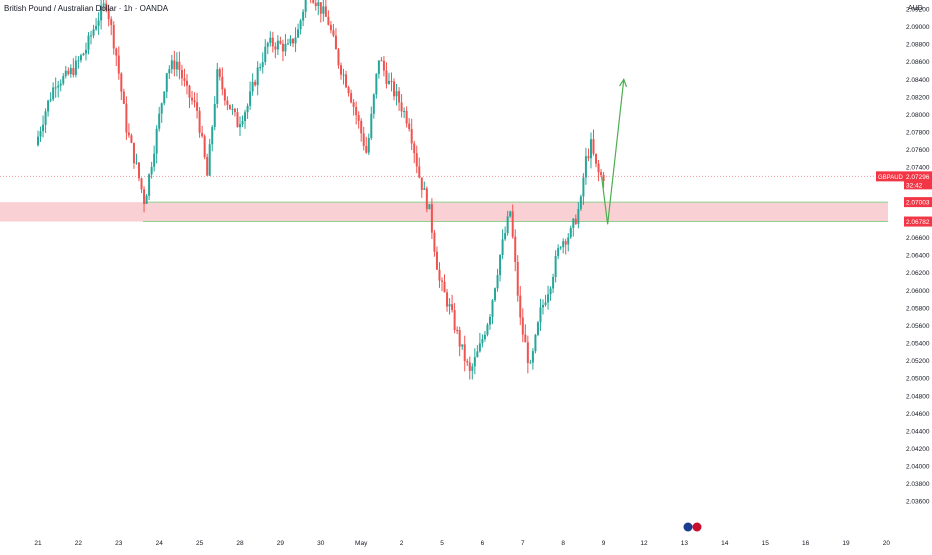 This screenshot has height=555, width=932. Describe the element at coordinates (918, 238) in the screenshot. I see `price-tick-label: 2.06600` at that location.